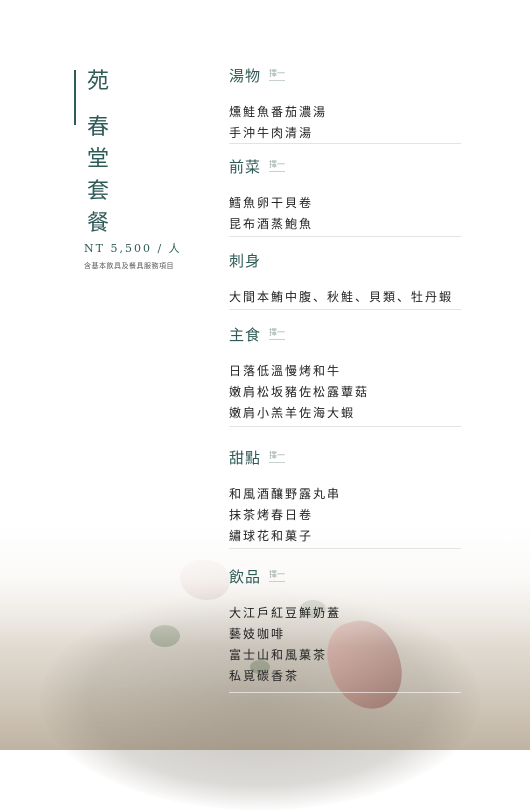 Image resolution: width=530 pixels, height=810 pixels. Describe the element at coordinates (264, 676) in the screenshot. I see `menu-item: 私覓碳香茶` at that location.